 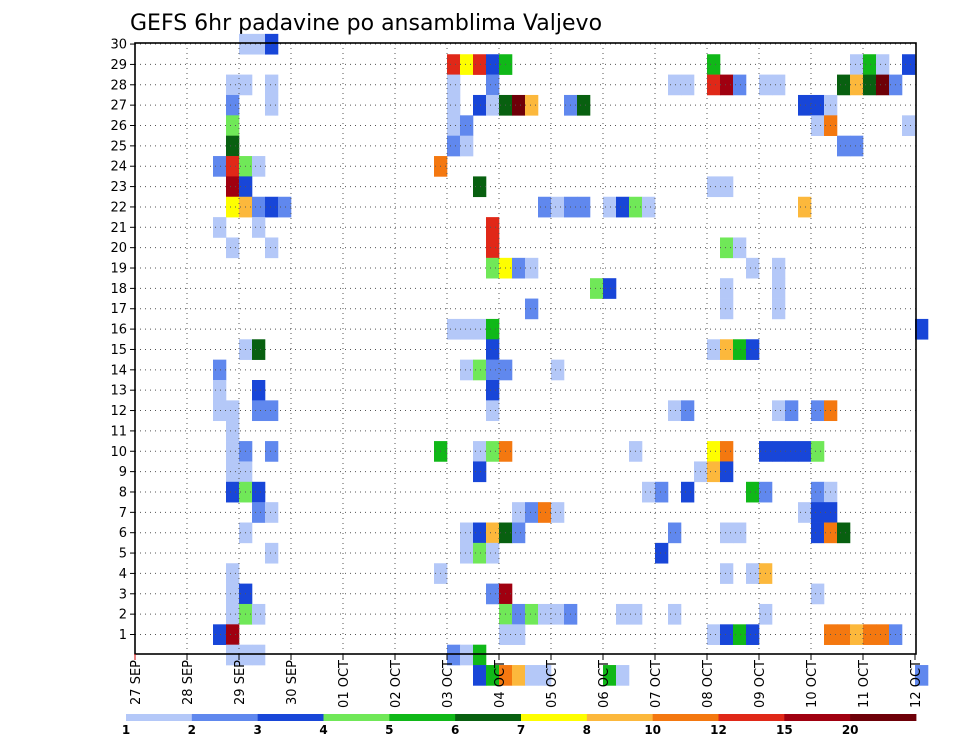 I want to click on colorbar-label: 1, so click(x=126, y=730).